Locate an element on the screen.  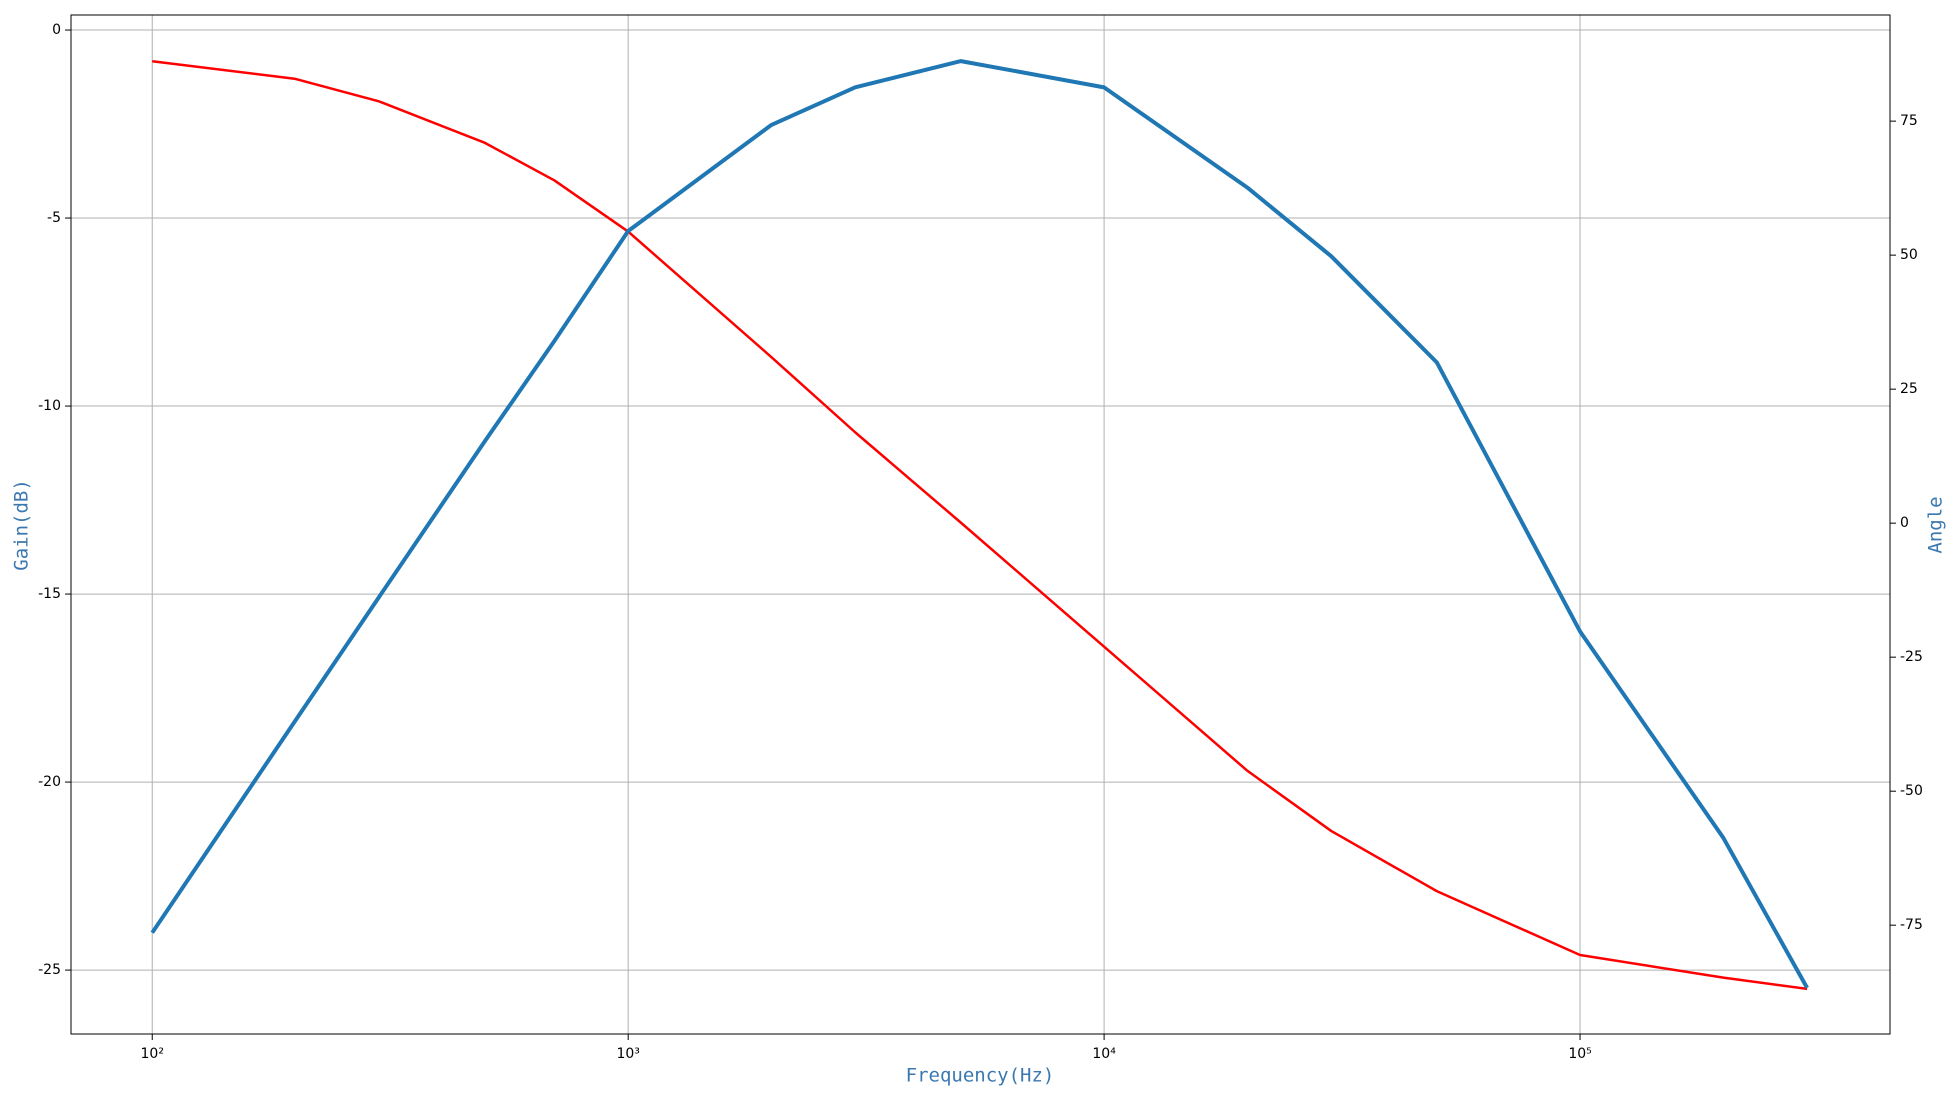
y-tick-label: 0 is located at coordinates (56, 30).